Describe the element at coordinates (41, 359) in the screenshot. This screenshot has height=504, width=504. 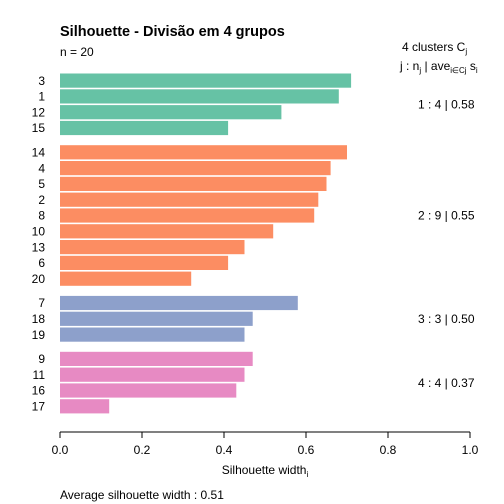
I see `observation-label: 9` at that location.